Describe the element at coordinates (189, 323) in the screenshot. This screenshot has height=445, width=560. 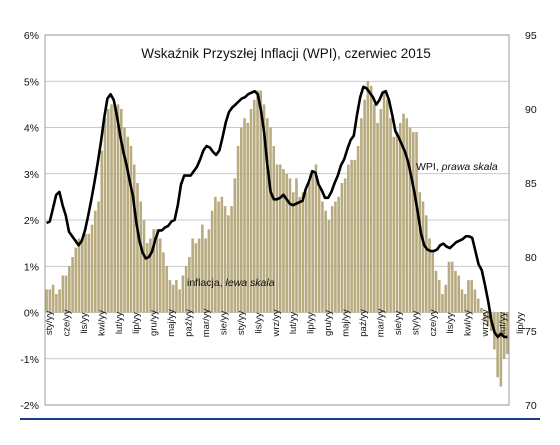
I see `x-tick-label: paź/yy` at that location.